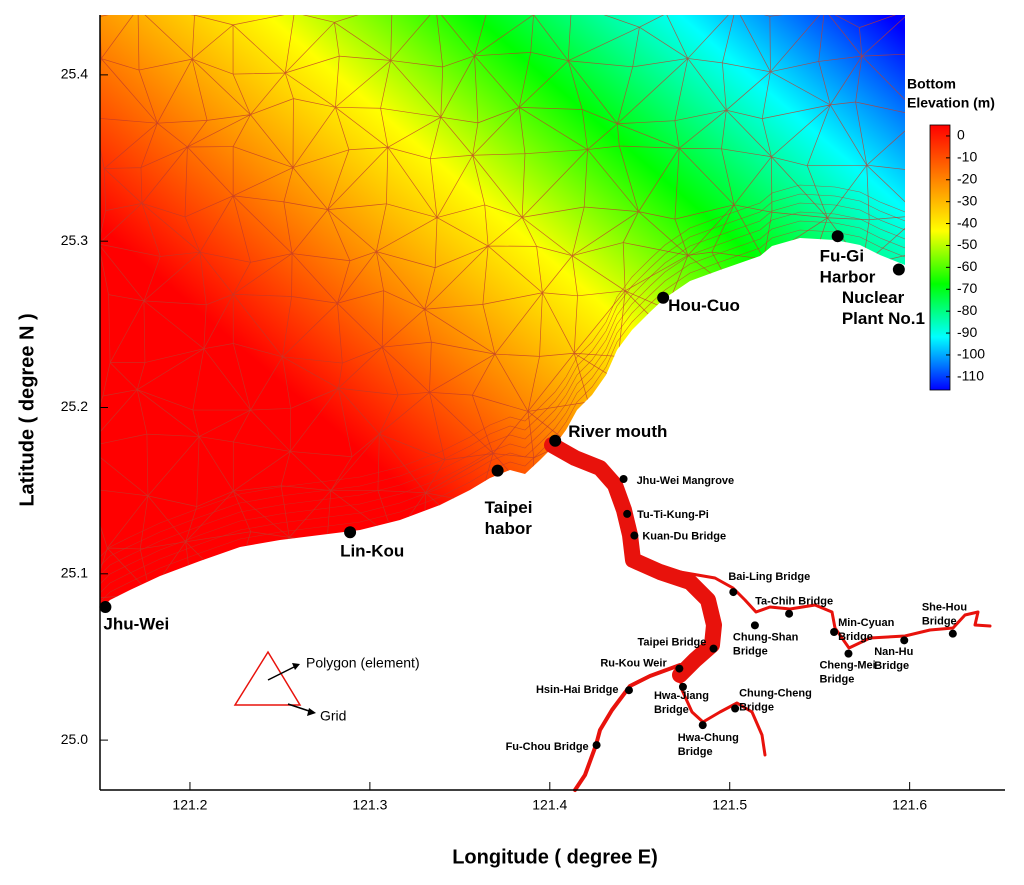 This screenshot has height=885, width=1024. I want to click on place-label: Plant No.1, so click(883, 318).